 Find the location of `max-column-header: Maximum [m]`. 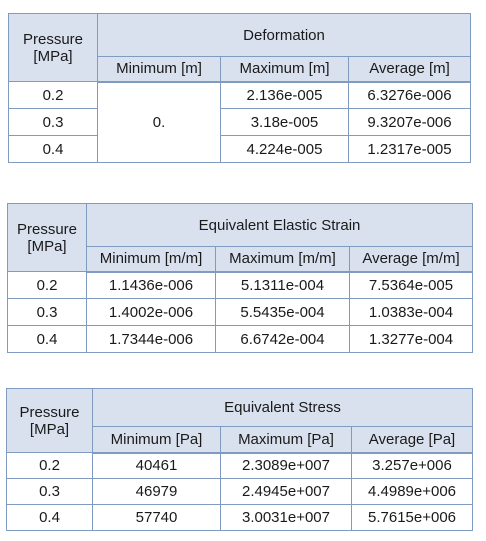

max-column-header: Maximum [m] is located at coordinates (284, 69).